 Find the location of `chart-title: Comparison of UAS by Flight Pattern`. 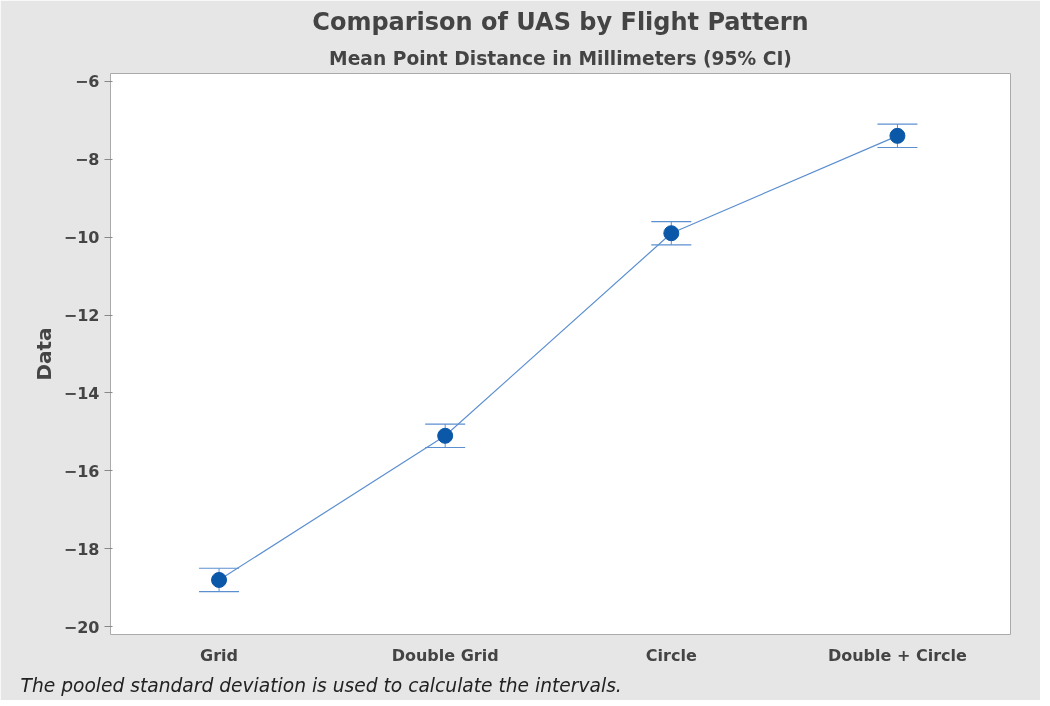

chart-title: Comparison of UAS by Flight Pattern is located at coordinates (560, 21).